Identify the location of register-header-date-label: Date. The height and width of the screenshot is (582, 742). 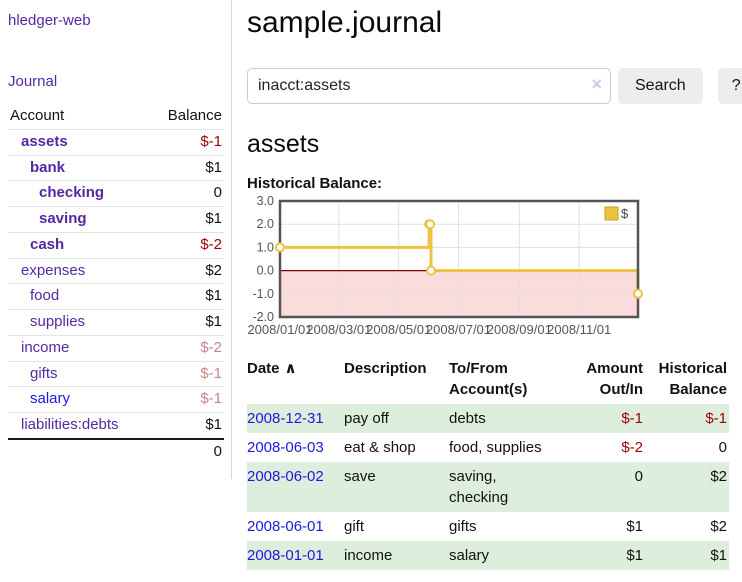
(263, 368).